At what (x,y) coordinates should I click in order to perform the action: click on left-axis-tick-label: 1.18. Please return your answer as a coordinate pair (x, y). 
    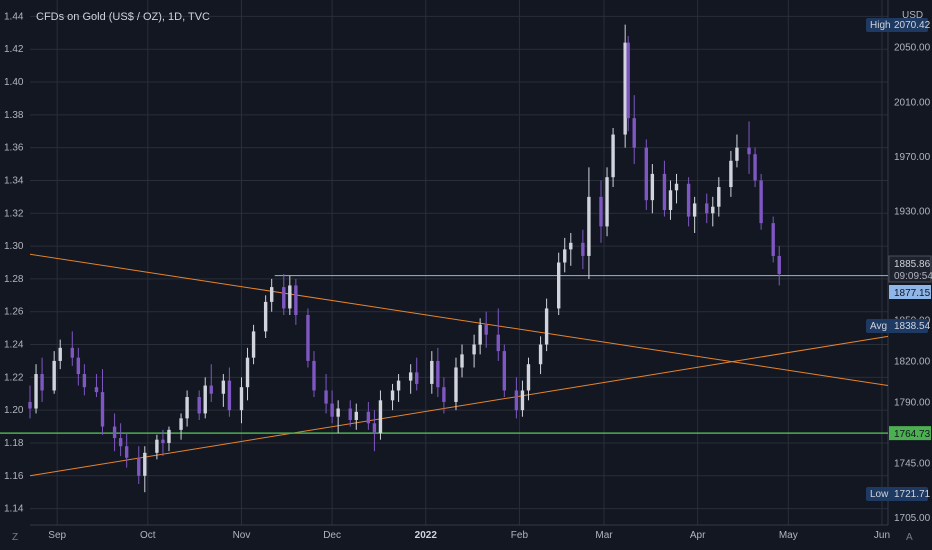
    Looking at the image, I should click on (14, 443).